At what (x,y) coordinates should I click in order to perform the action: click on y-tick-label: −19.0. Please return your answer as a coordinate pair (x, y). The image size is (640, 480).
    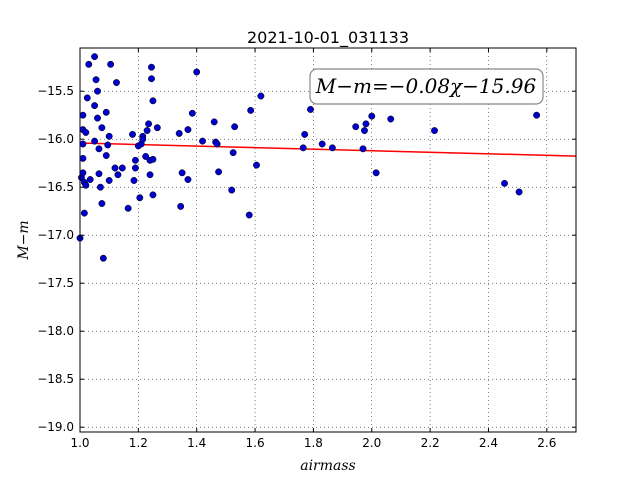
    Looking at the image, I should click on (55, 427).